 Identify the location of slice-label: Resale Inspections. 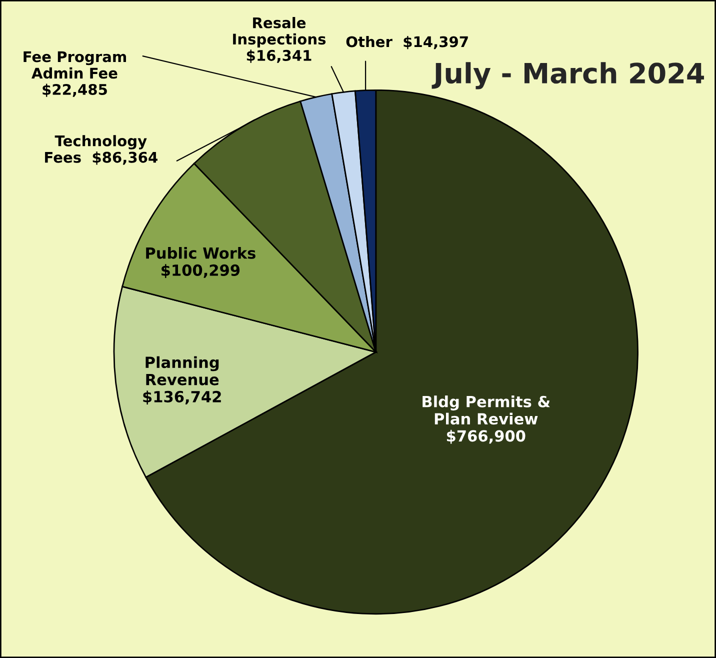
(279, 32).